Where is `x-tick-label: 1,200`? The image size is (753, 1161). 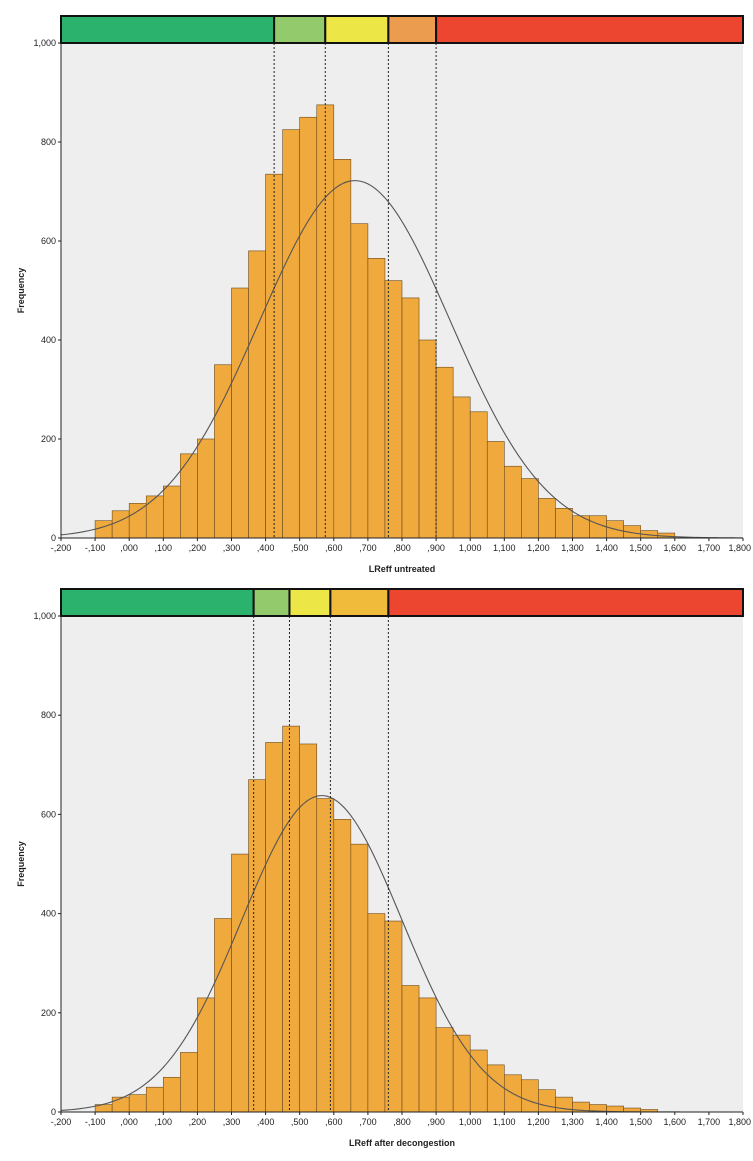
x-tick-label: 1,200 is located at coordinates (538, 1122).